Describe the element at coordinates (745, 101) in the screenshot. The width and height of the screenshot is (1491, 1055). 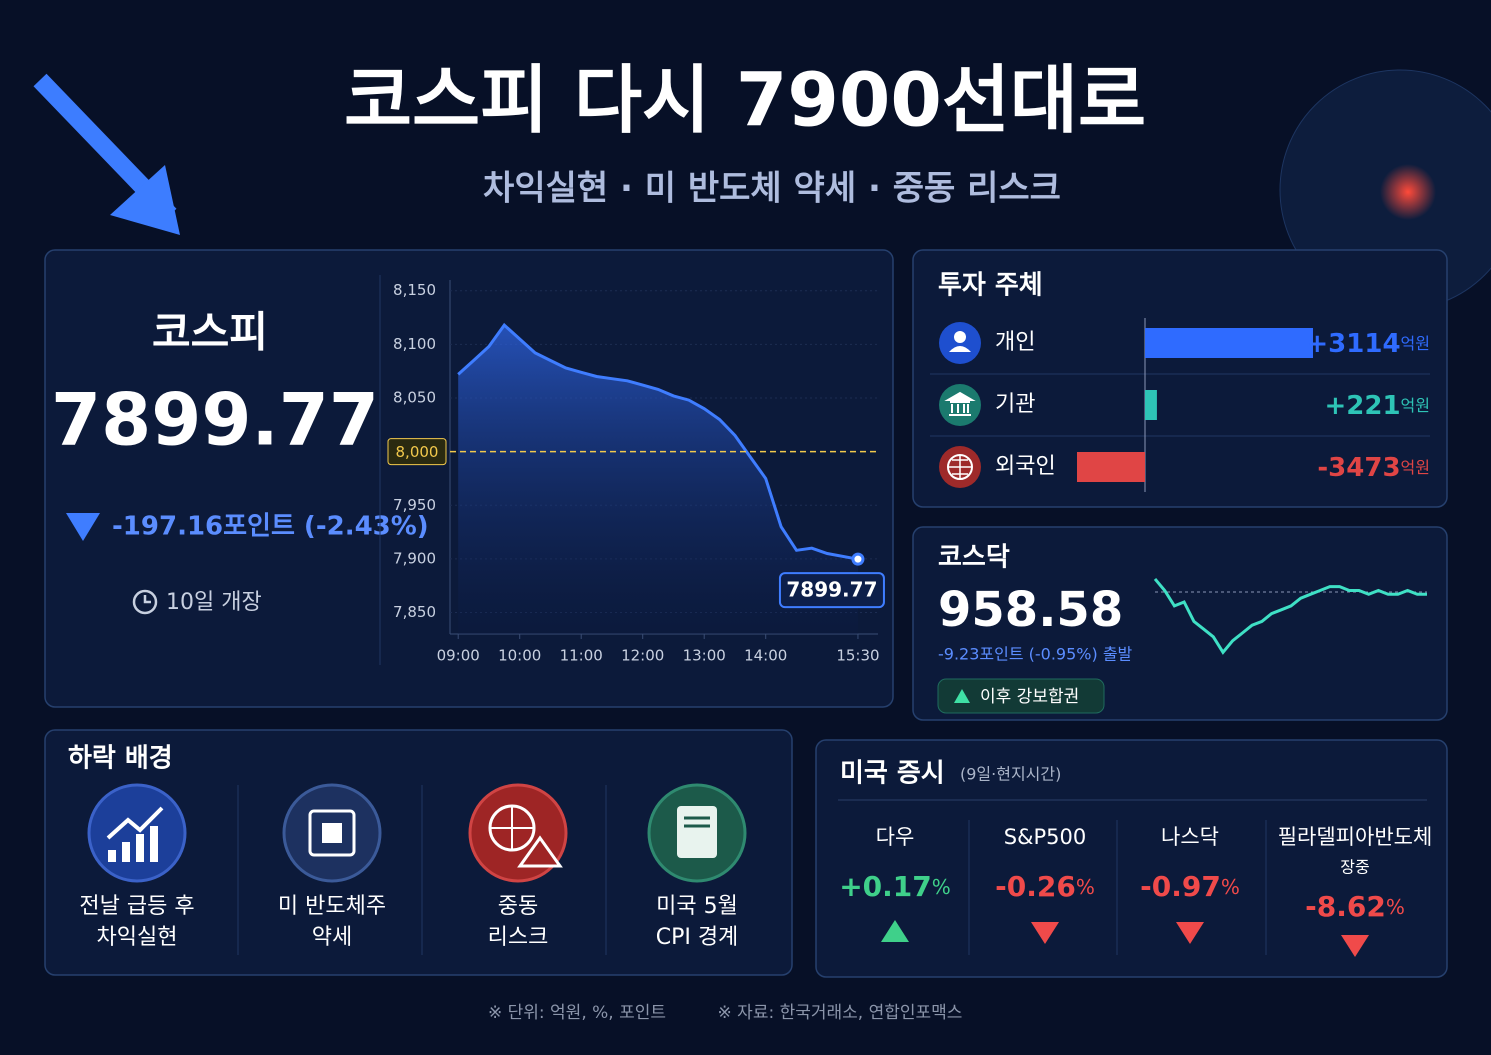
I see `title: 코스피 다시 7900선대로` at that location.